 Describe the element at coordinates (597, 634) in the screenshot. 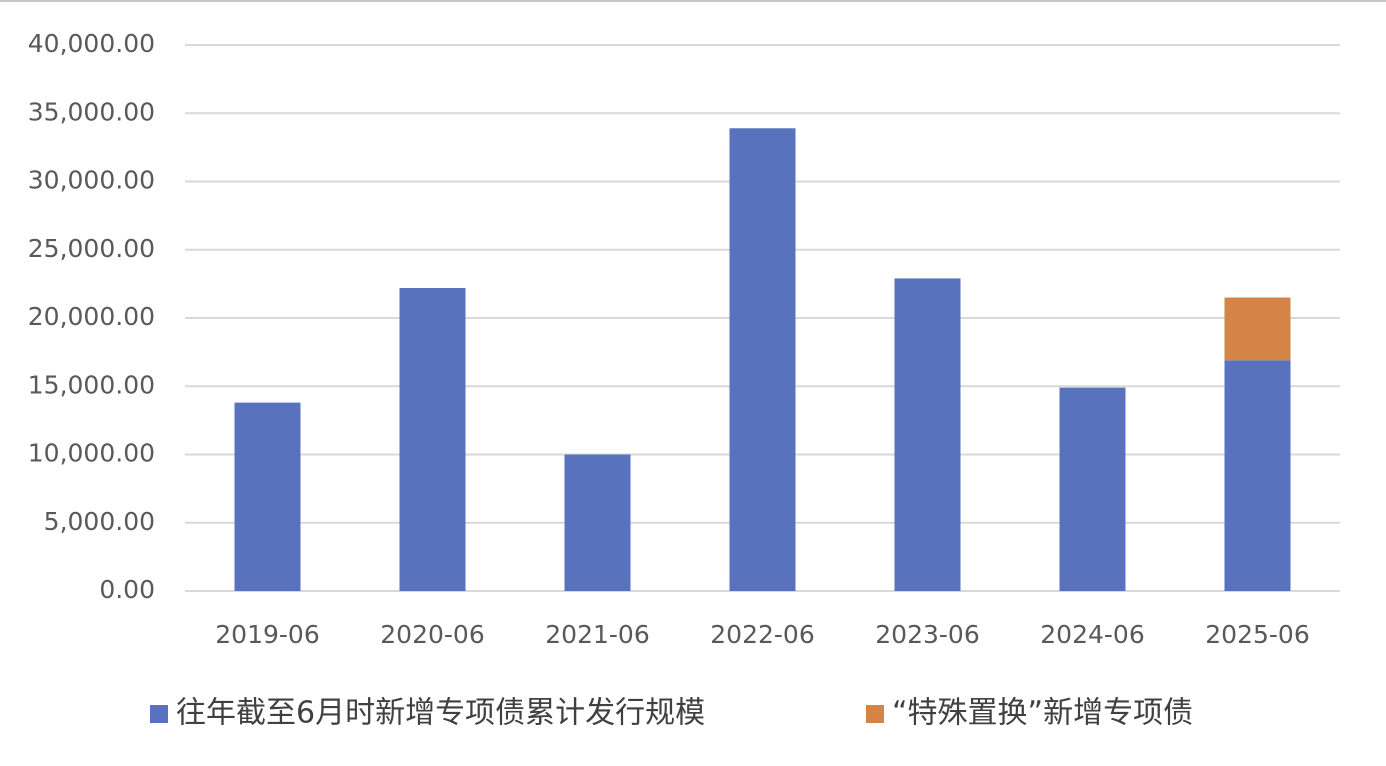

I see `x-tick-label: 2021-06` at that location.